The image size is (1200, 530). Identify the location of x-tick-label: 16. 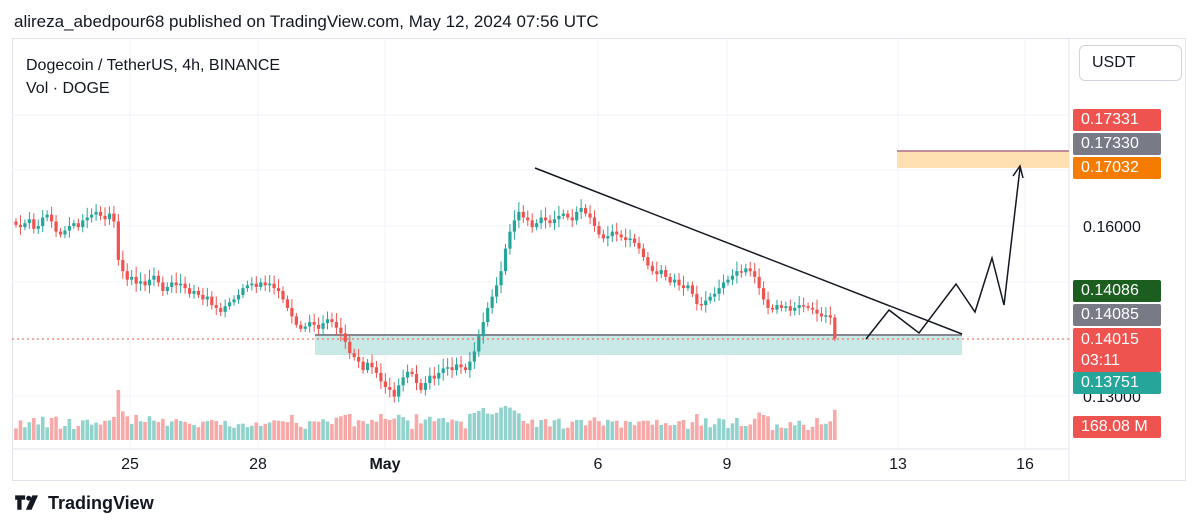
(1025, 464).